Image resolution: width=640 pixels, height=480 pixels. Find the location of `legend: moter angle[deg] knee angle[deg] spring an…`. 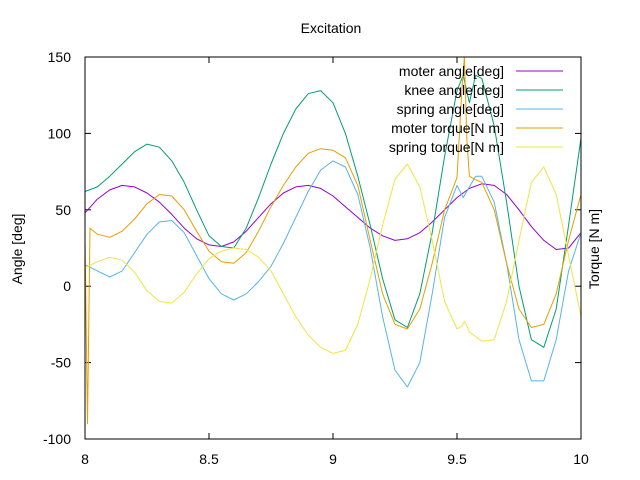

legend: moter angle[deg] knee angle[deg] spring an… is located at coordinates (476, 109).